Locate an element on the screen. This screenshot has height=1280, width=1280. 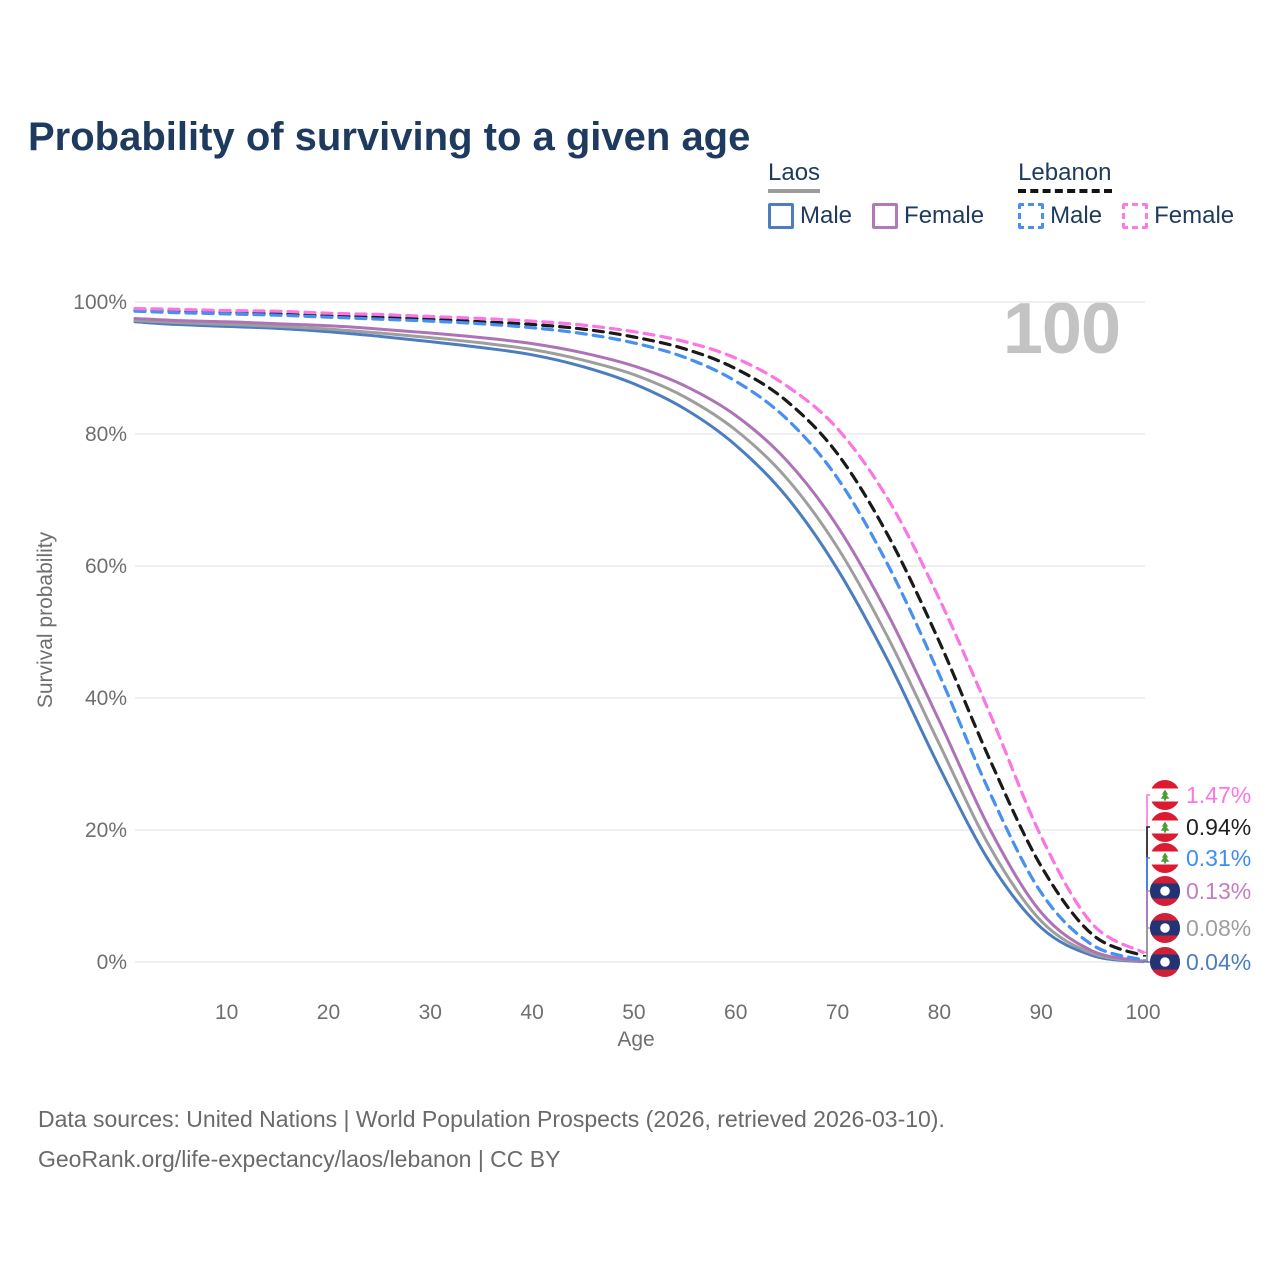
x-tick-label: 90 is located at coordinates (1041, 1012).